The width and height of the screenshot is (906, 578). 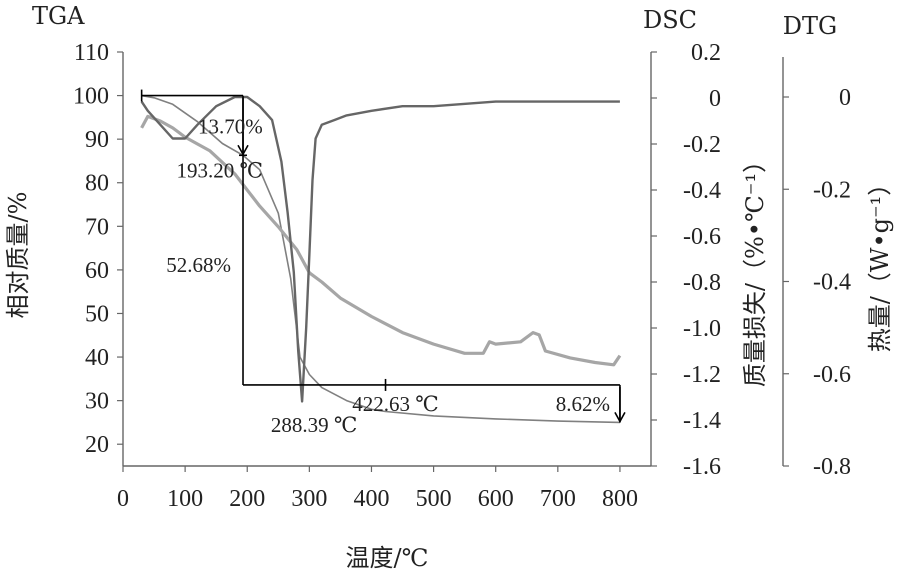 I want to click on annotation-193-20: 193.20 ℃, so click(x=220, y=170).